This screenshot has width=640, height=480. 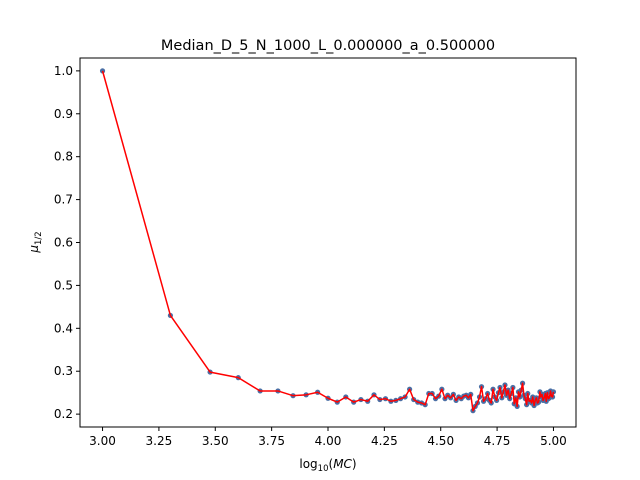 I want to click on y-tick-label: 0.8, so click(x=63, y=157).